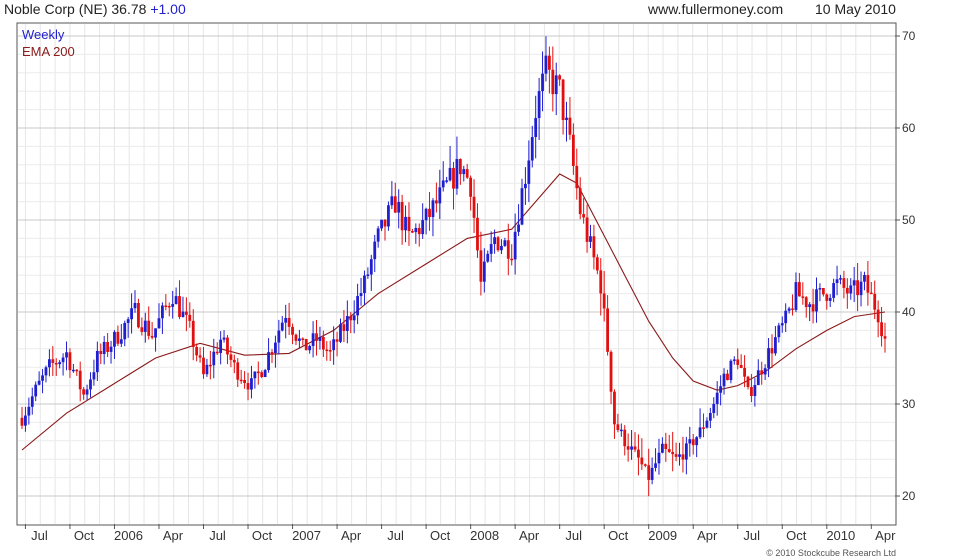 This screenshot has height=560, width=980. What do you see at coordinates (840, 535) in the screenshot?
I see `x-tick-label: 2010` at bounding box center [840, 535].